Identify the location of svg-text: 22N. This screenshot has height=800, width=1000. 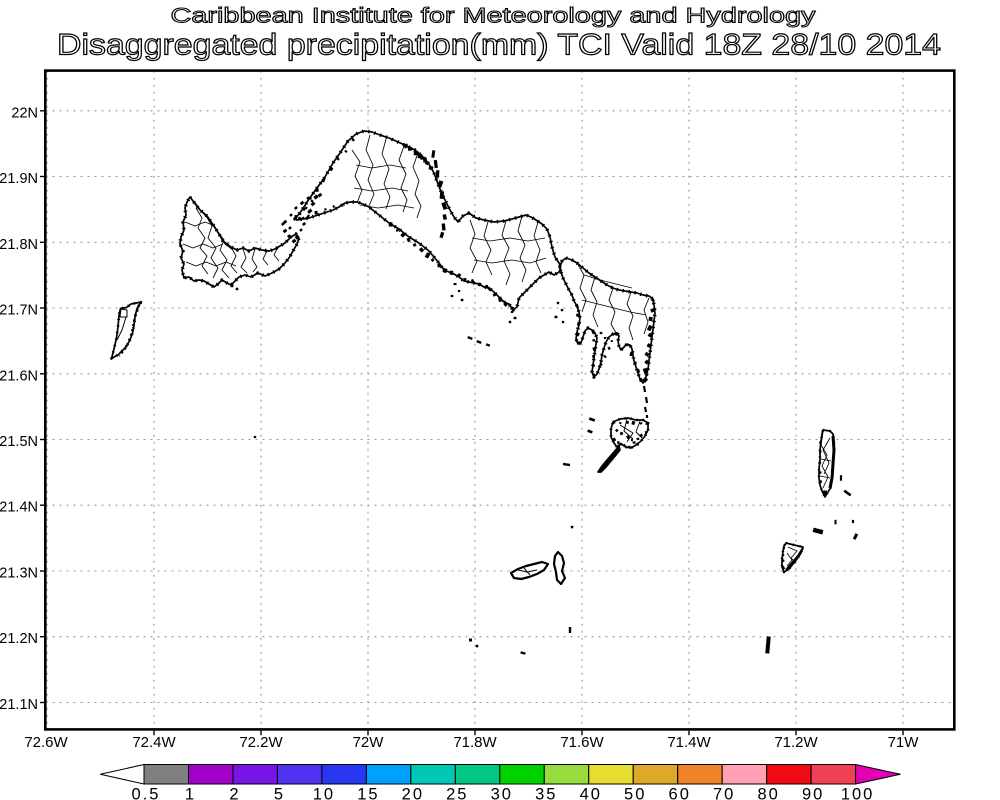
(24, 113).